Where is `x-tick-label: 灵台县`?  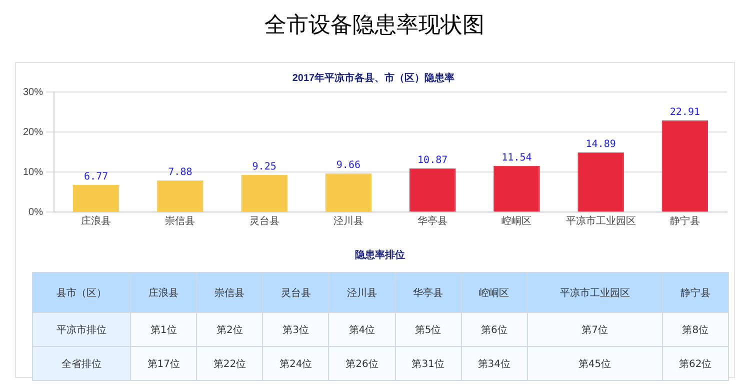
x-tick-label: 灵台县 is located at coordinates (264, 220).